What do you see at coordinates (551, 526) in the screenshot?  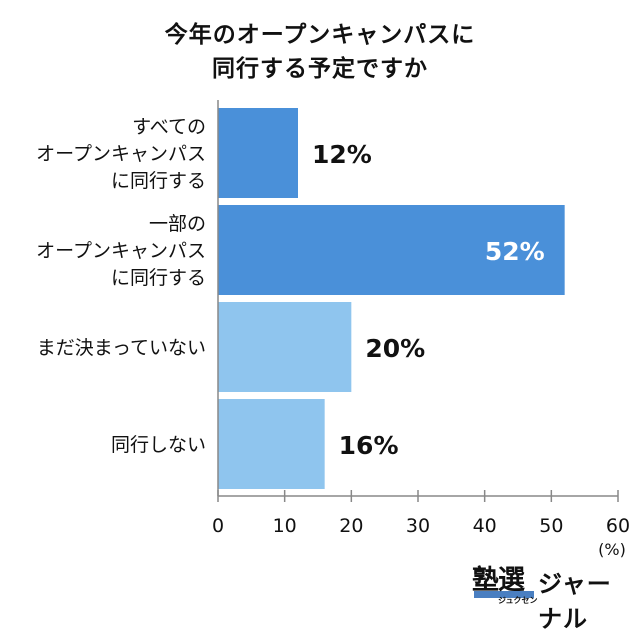 I see `x-tick-label-5: 50` at bounding box center [551, 526].